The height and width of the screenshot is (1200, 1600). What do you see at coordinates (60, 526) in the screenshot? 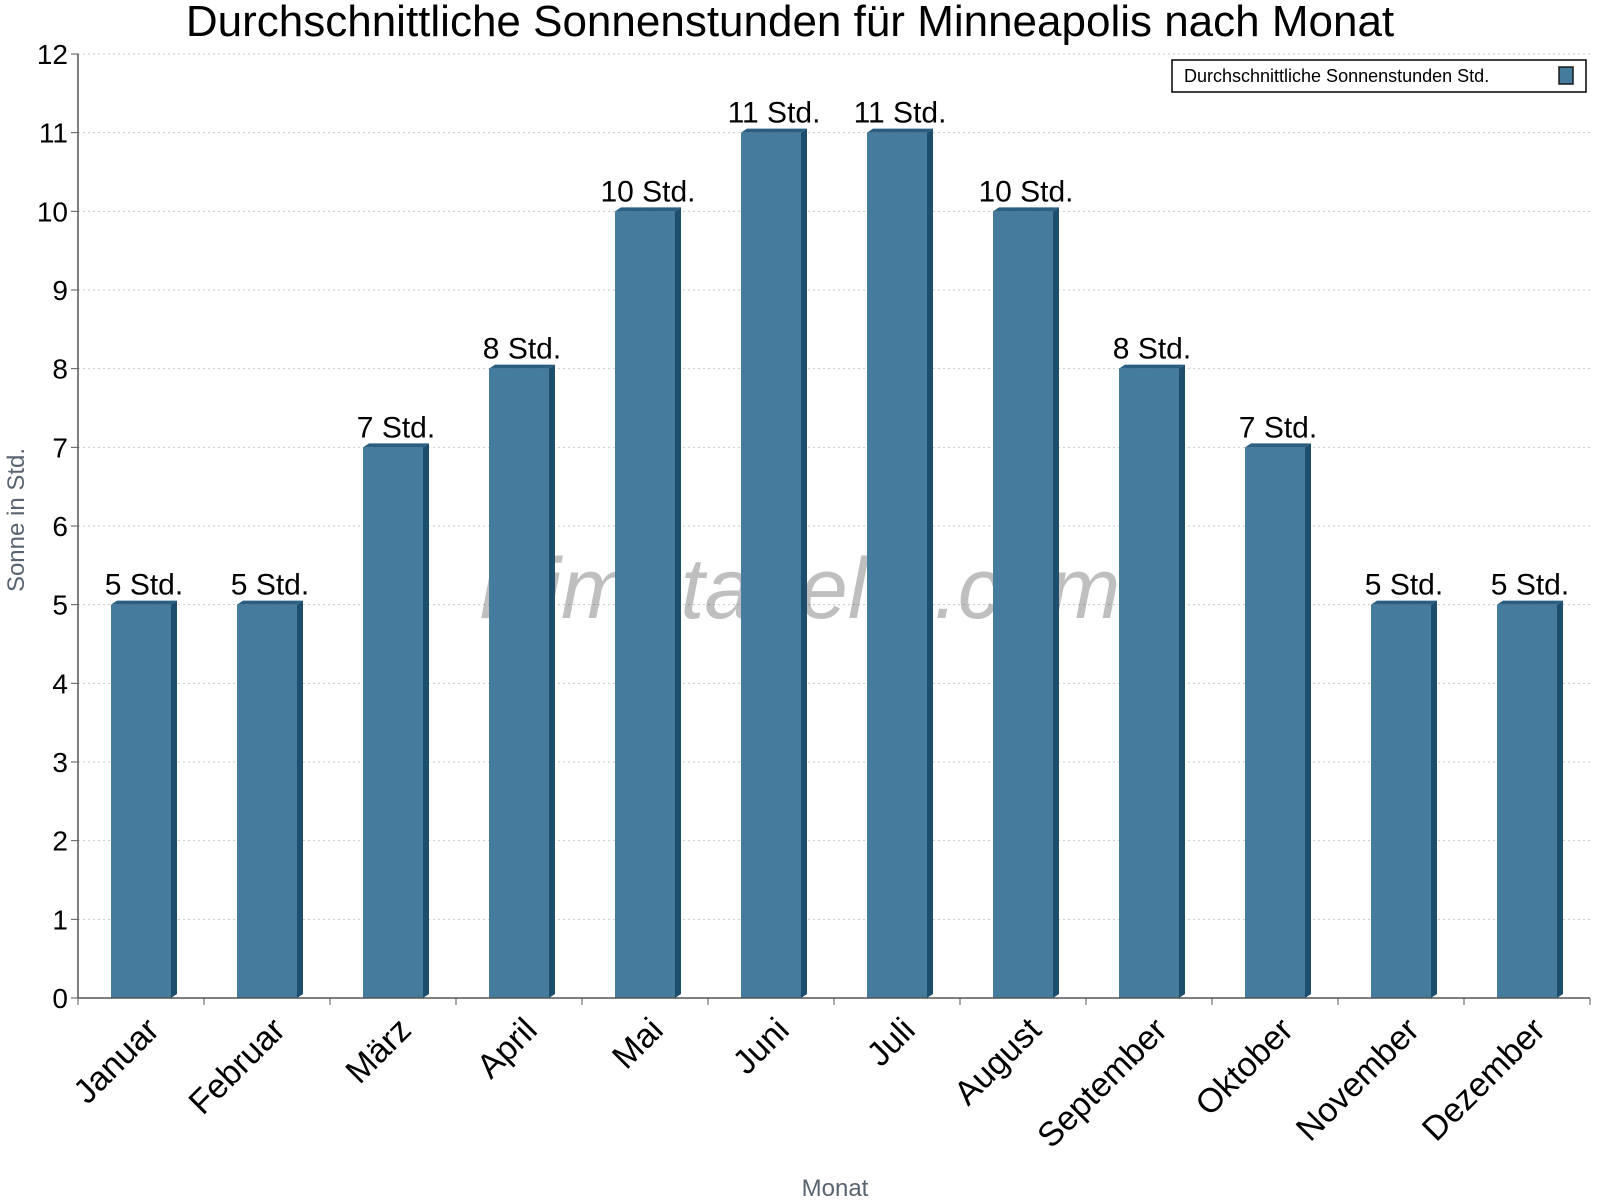
I see `y-tick-label: 6` at bounding box center [60, 526].